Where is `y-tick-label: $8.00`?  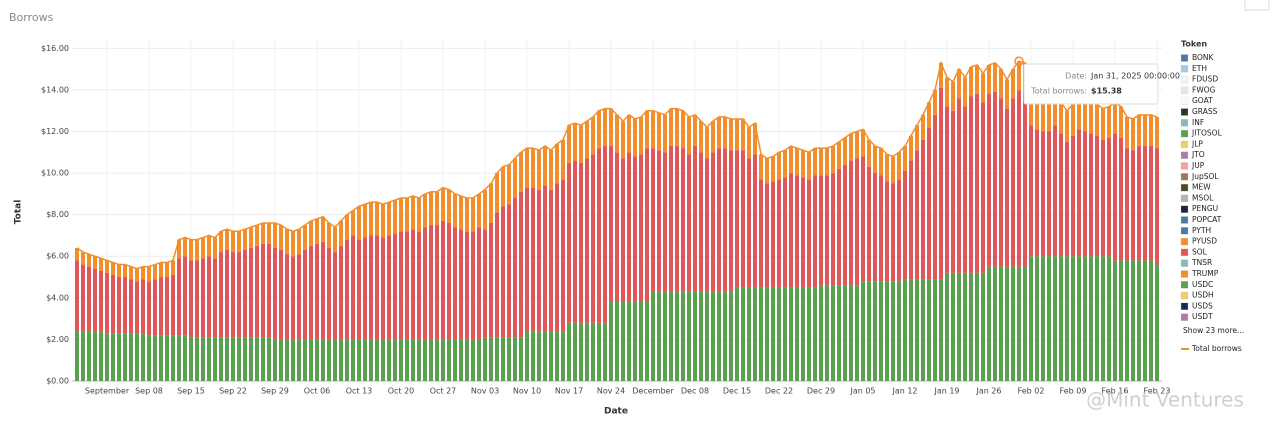 y-tick-label: $8.00 is located at coordinates (57, 214).